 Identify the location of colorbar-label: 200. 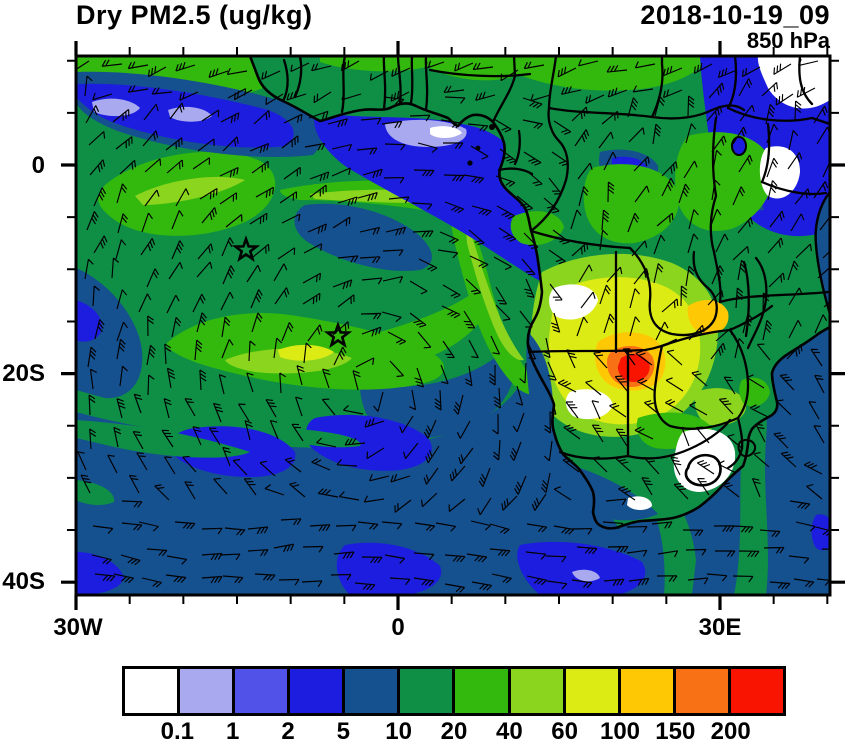
(730, 731).